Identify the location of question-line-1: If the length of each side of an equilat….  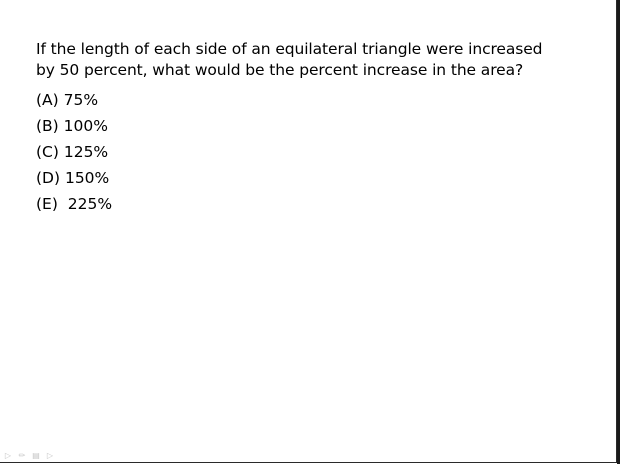
(289, 49).